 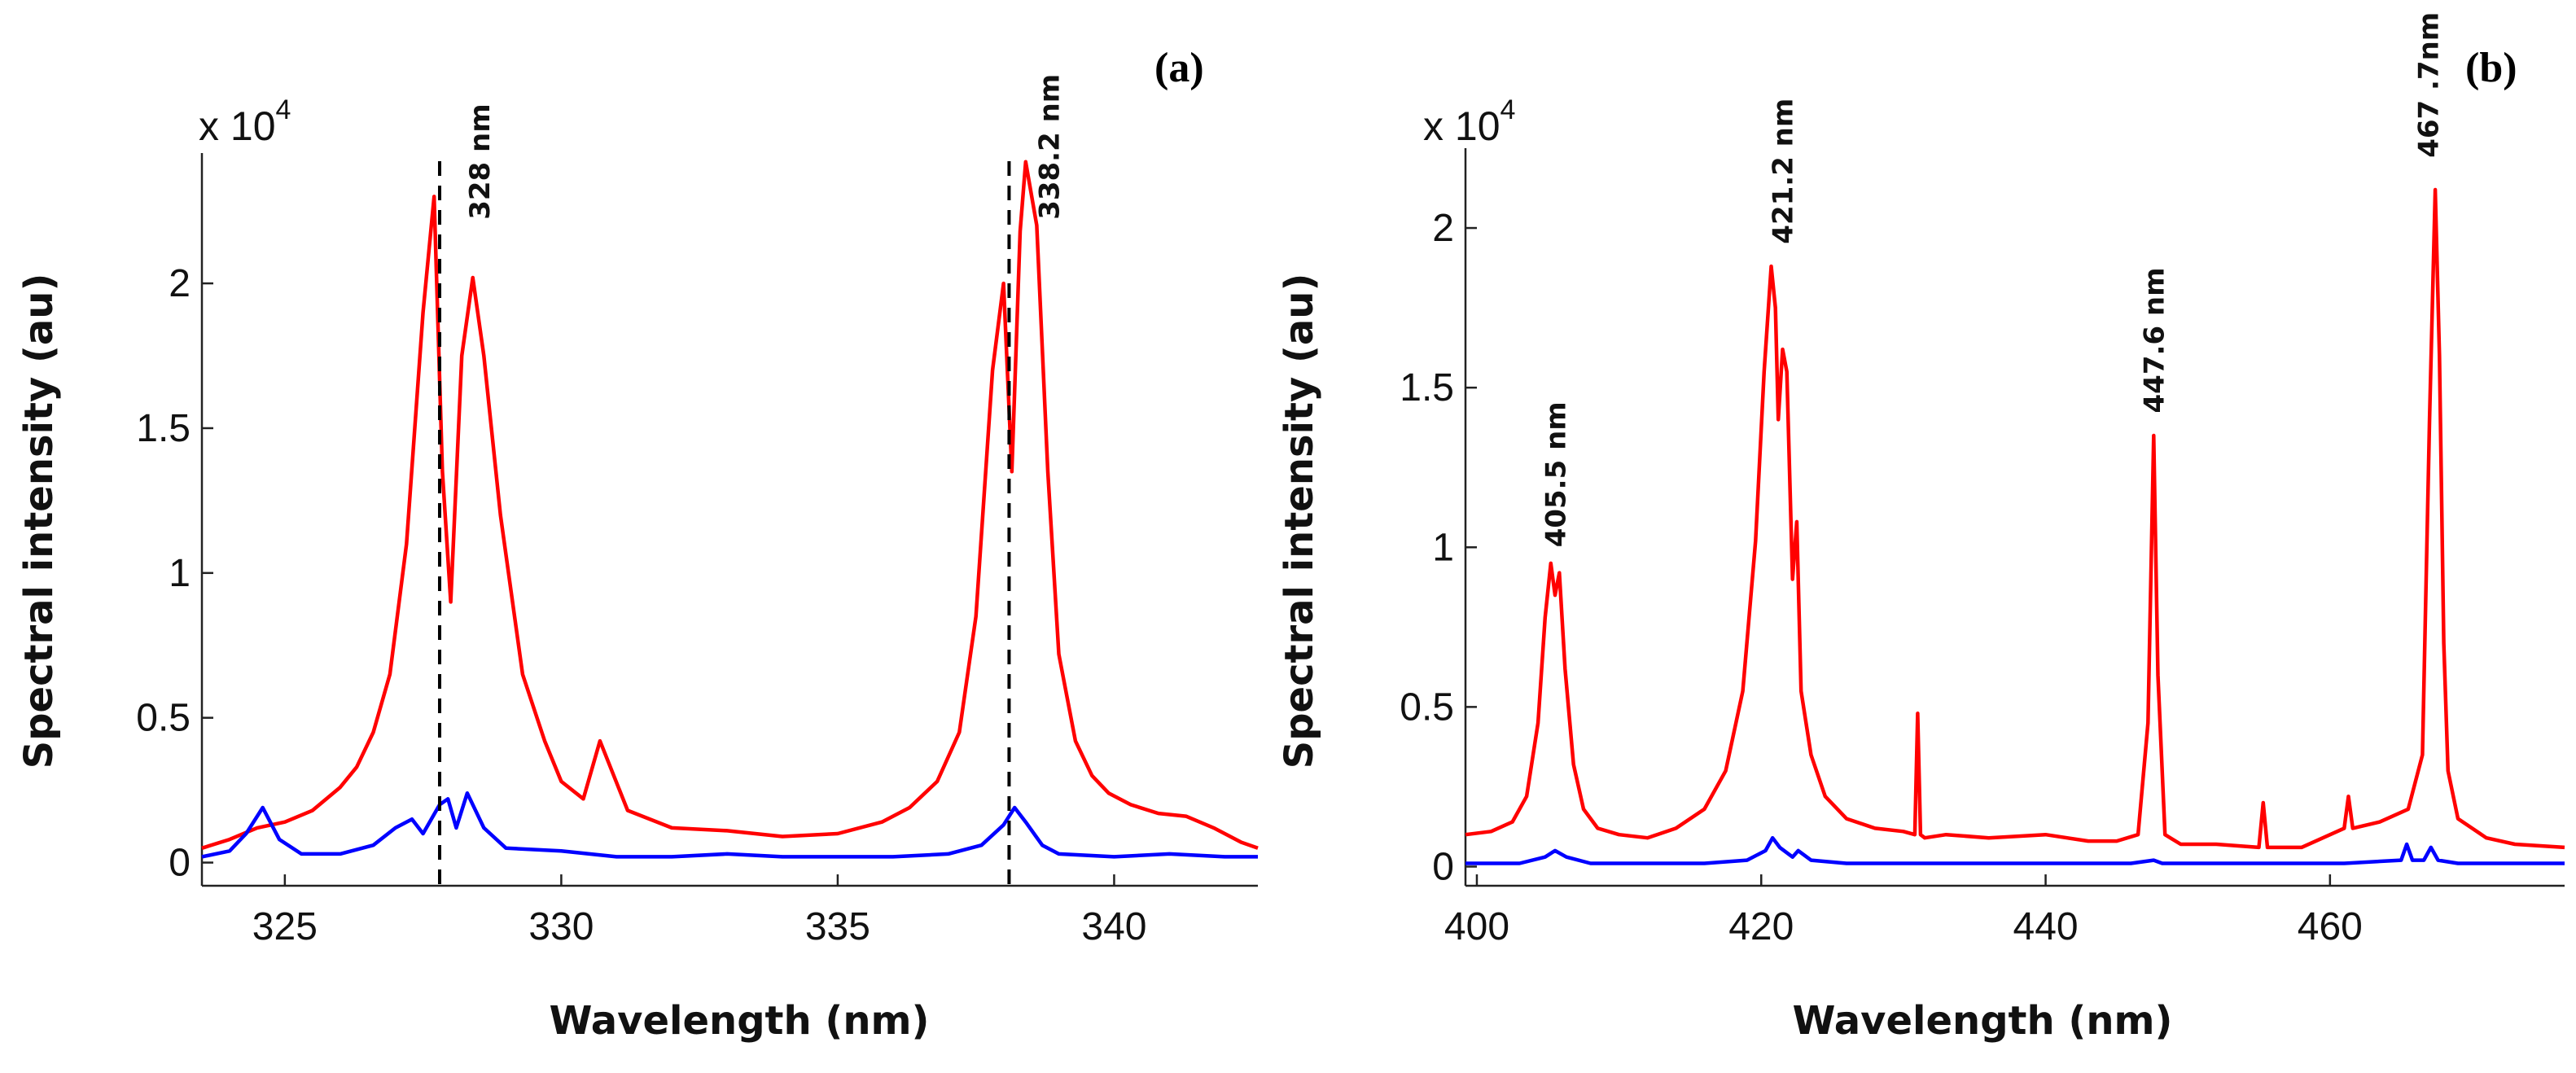 What do you see at coordinates (1050, 147) in the screenshot?
I see `panel-a-peak-annotation: 338.2 nm` at bounding box center [1050, 147].